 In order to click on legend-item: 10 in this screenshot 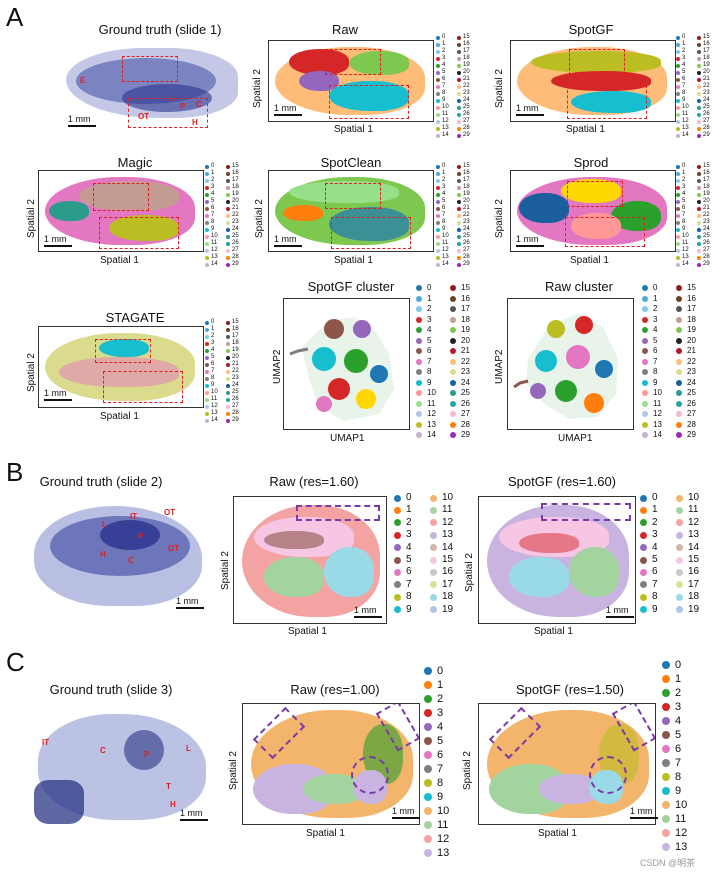, I will do `click(674, 805)`.